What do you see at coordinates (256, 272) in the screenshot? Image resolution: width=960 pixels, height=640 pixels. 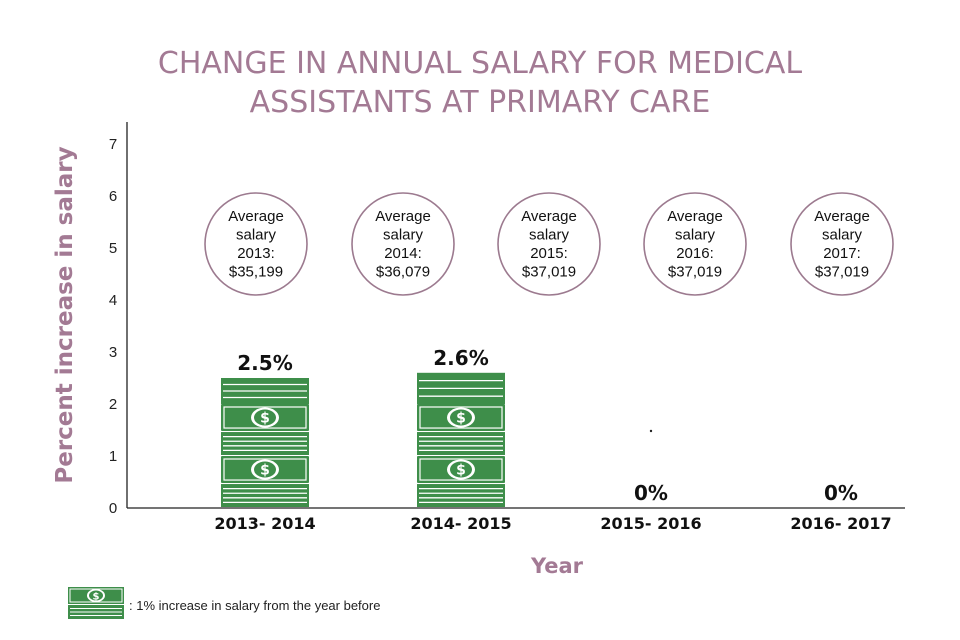 I see `salary-bubble-text: $35,199` at bounding box center [256, 272].